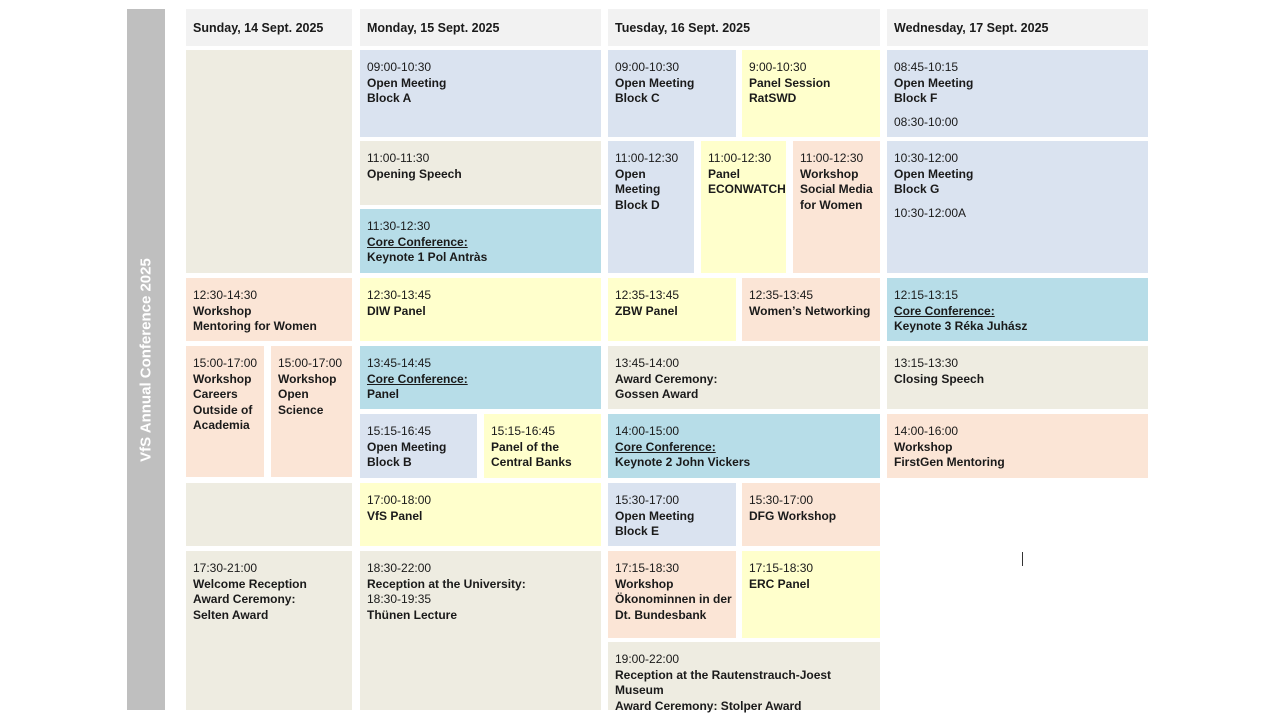 This screenshot has width=1280, height=720. Describe the element at coordinates (389, 98) in the screenshot. I see `session-line: Block A` at that location.